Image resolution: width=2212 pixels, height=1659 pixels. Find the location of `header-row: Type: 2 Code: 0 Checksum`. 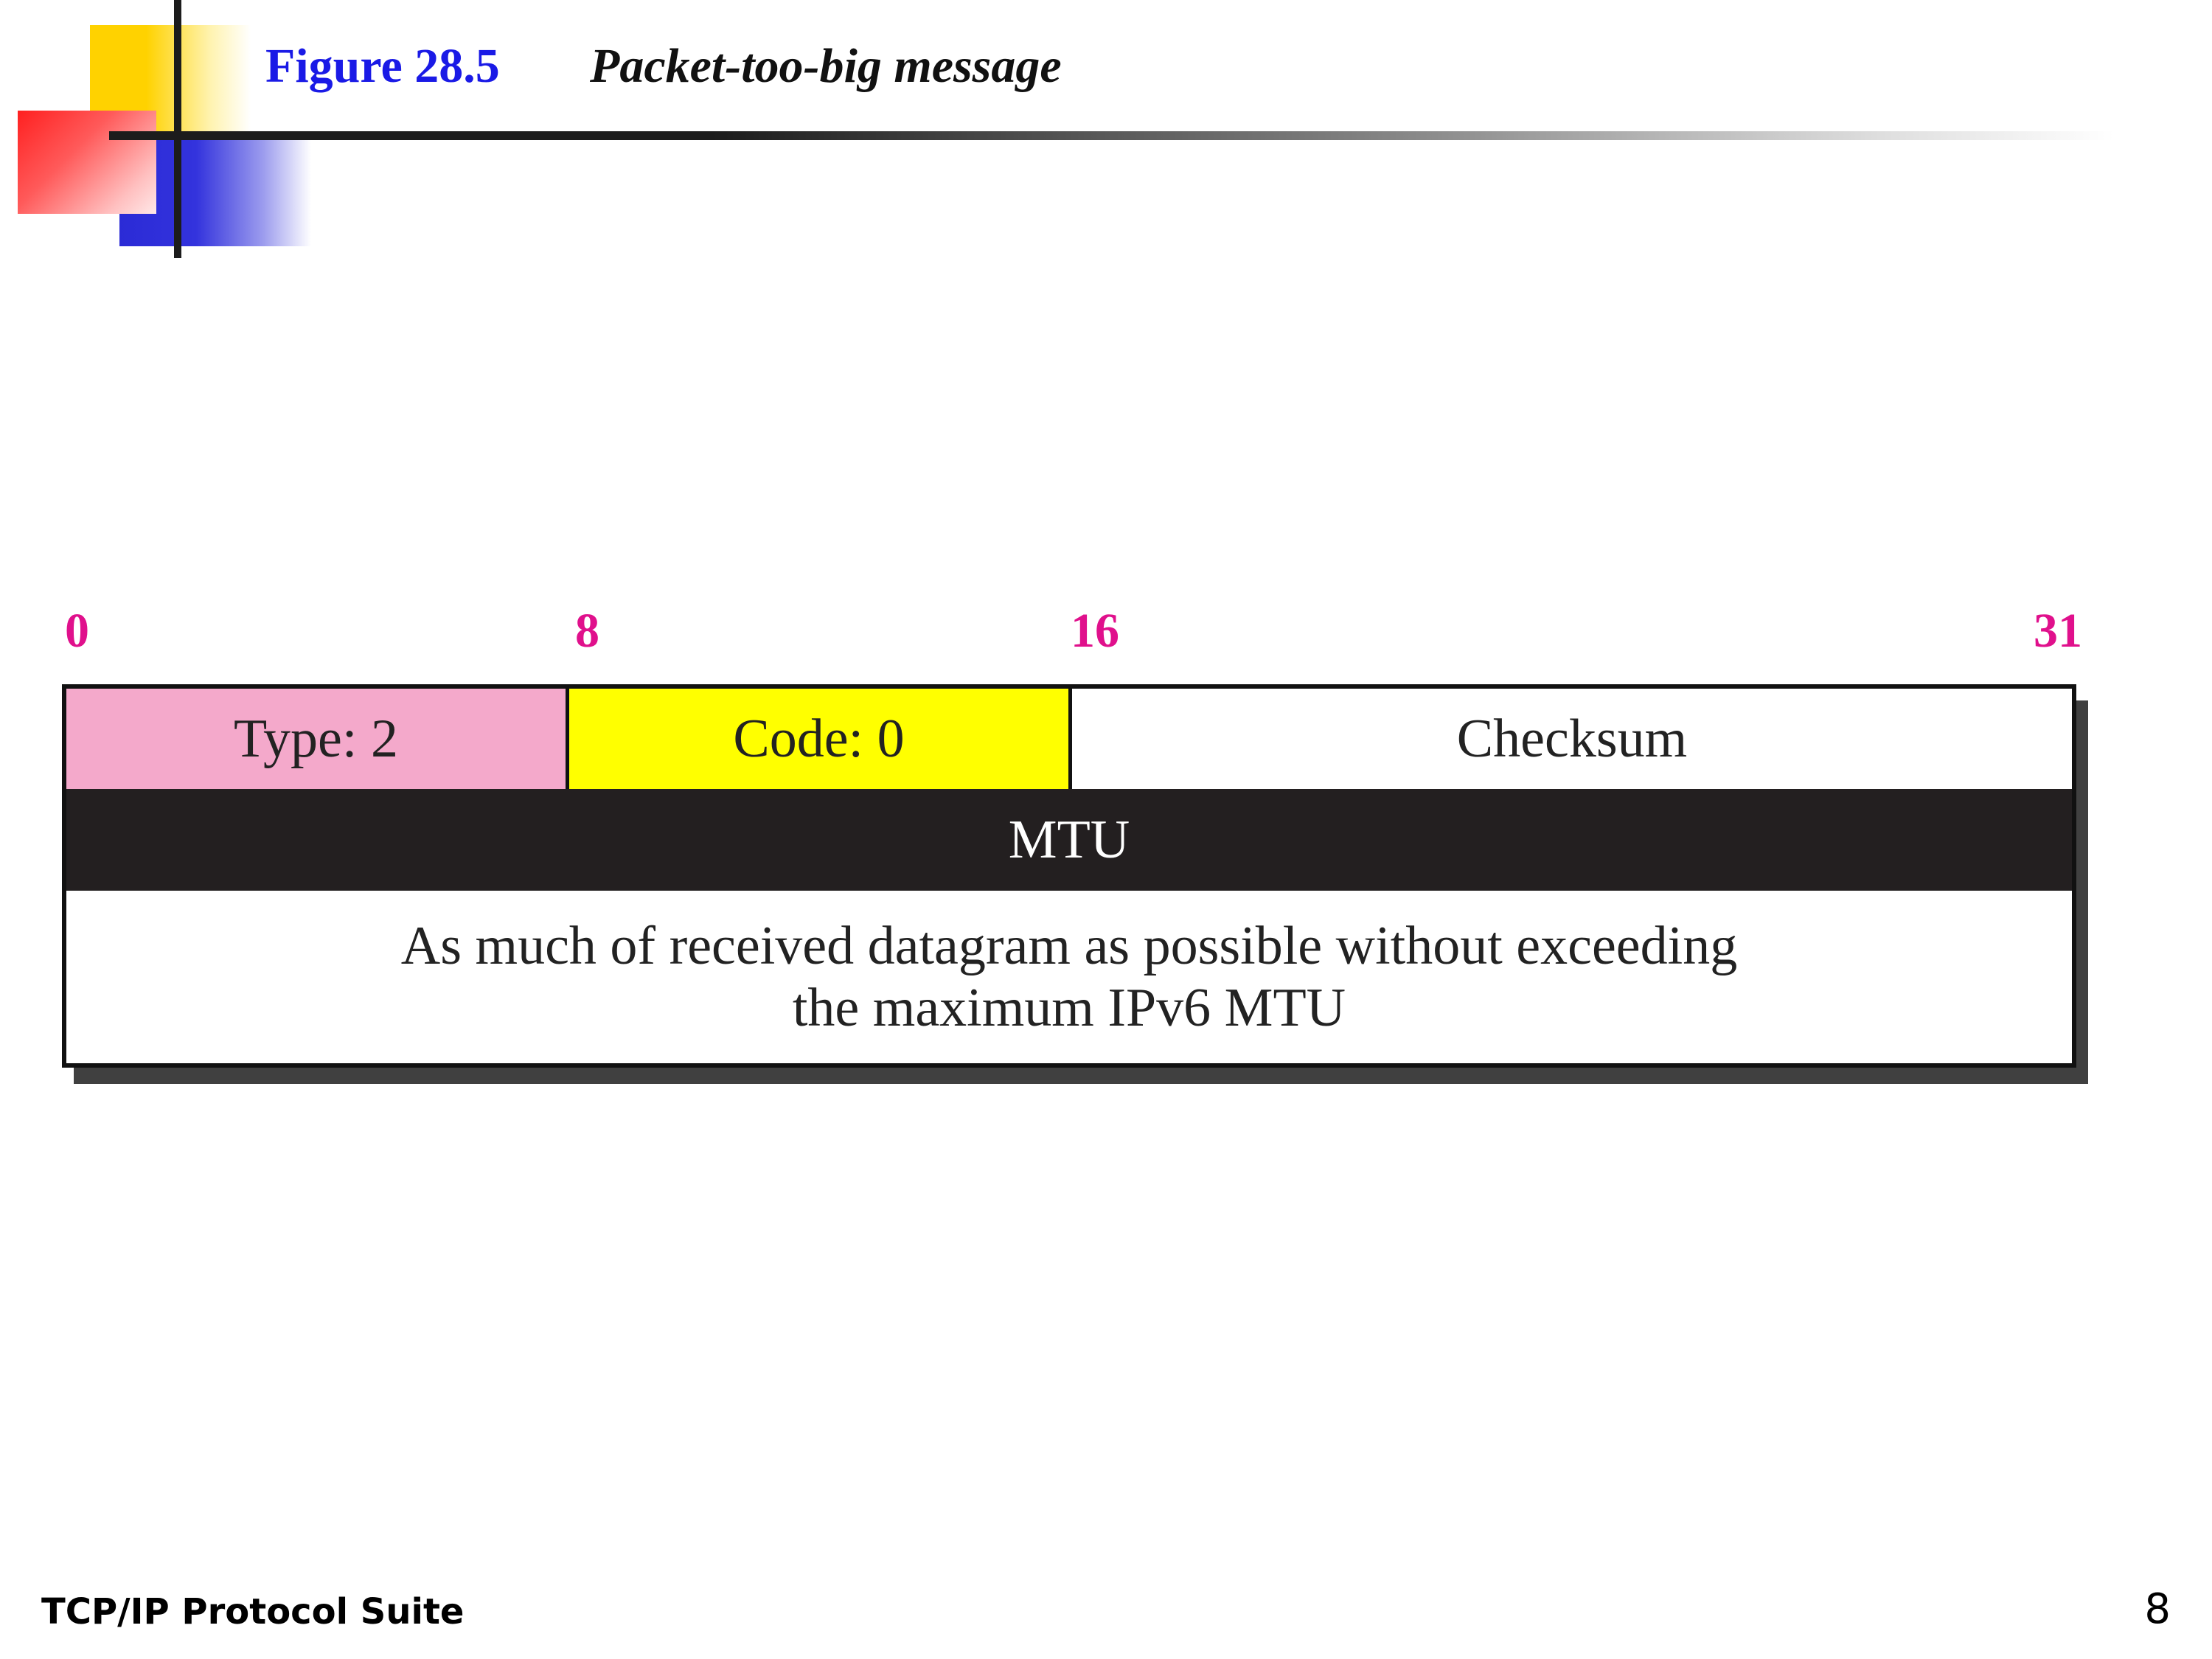

header-row: Type: 2 Code: 0 Checksum is located at coordinates (1069, 739).